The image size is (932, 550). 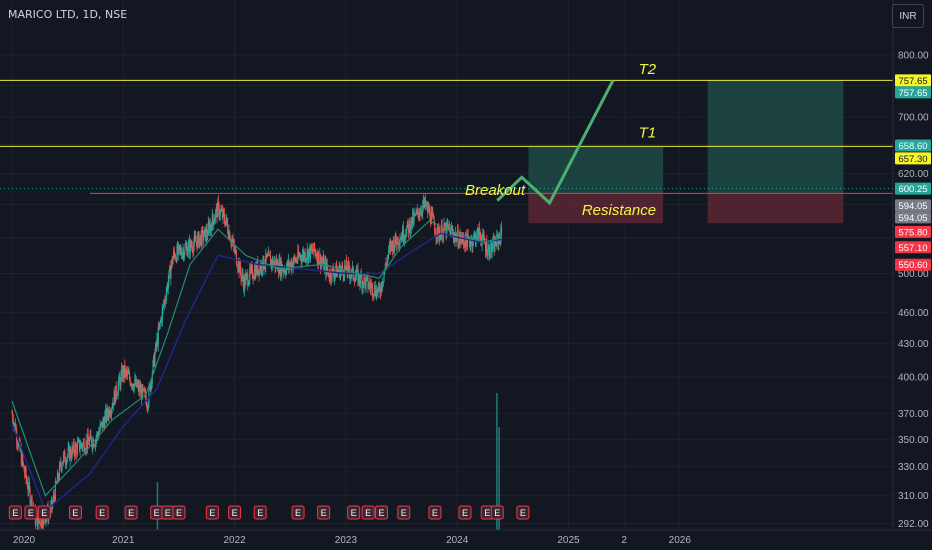 I want to click on time-axis-panel, so click(x=466, y=540).